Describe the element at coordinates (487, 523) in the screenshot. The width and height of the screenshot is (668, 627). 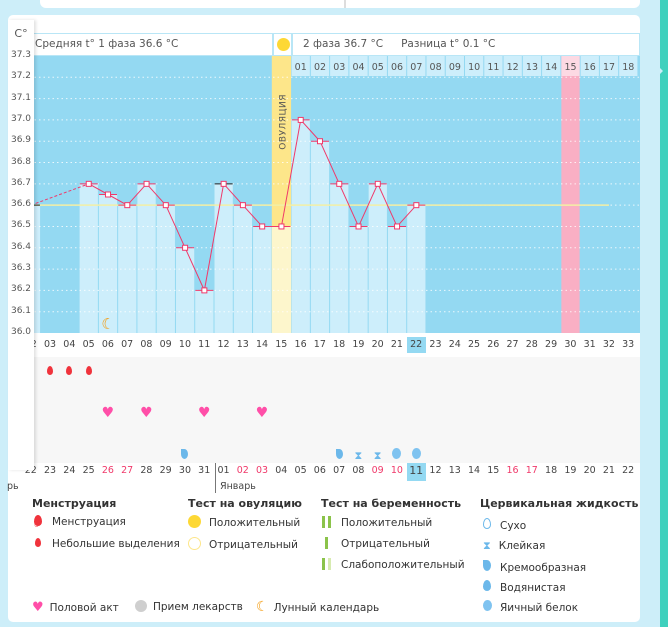
I see `dry-drop-icon` at that location.